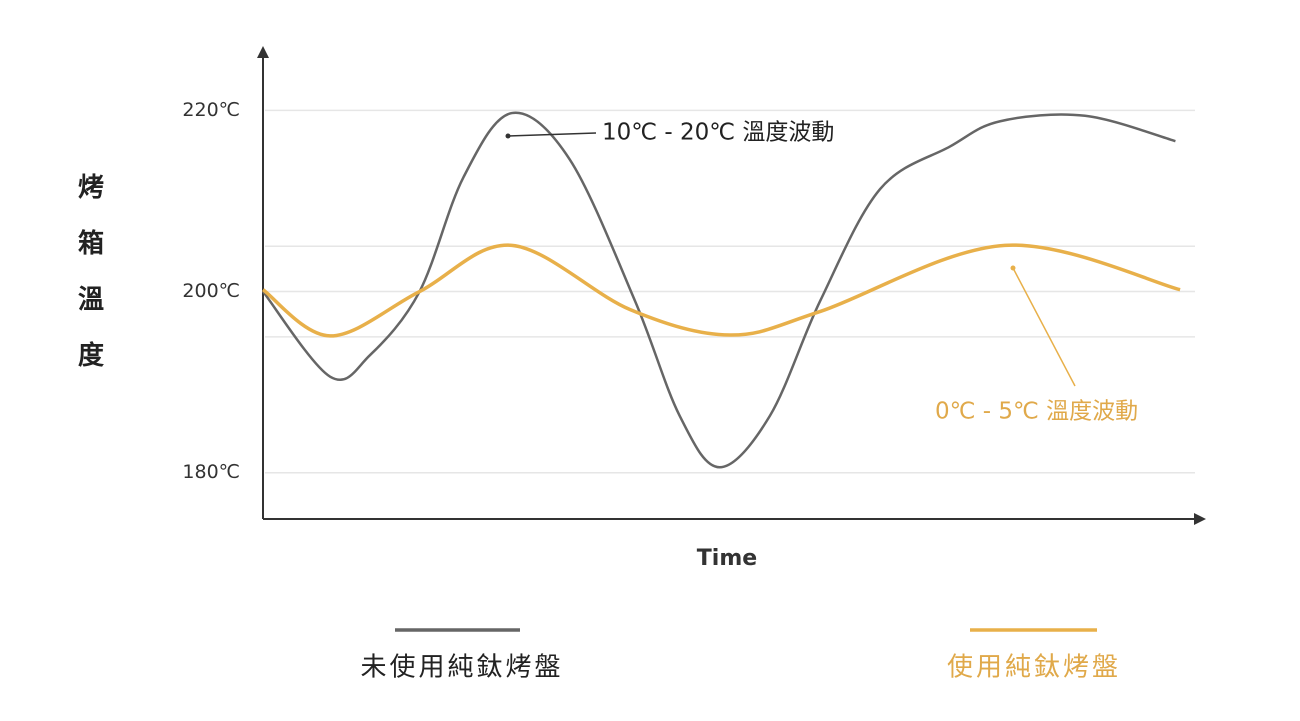 The image size is (1300, 721). Describe the element at coordinates (211, 472) in the screenshot. I see `y-tick-label: 180℃` at that location.